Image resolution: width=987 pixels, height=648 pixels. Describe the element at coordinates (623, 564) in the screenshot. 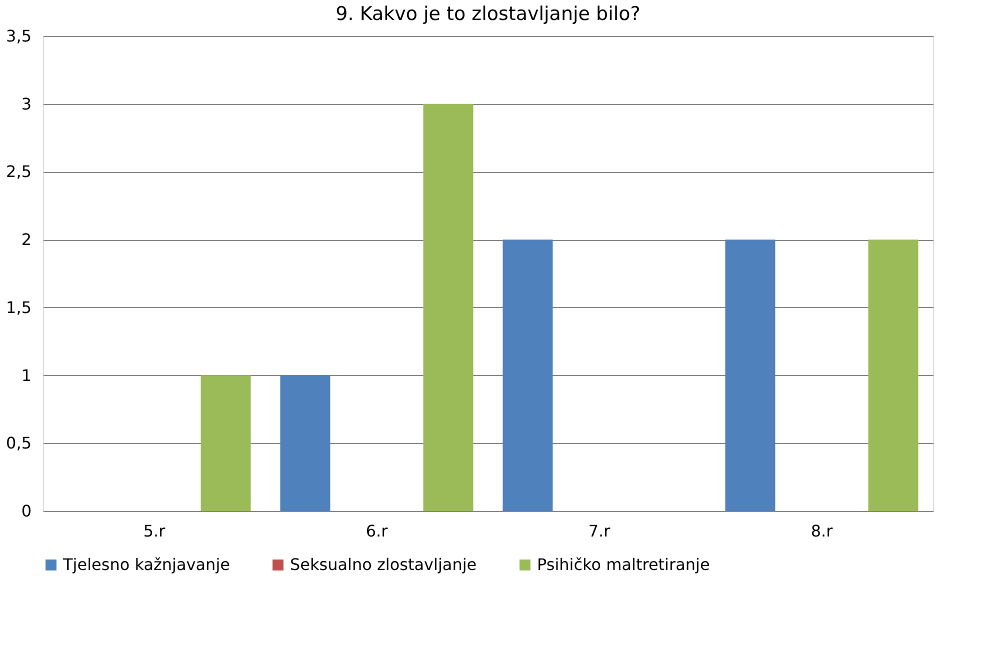

I see `legend-label: Psihičko maltretiranje` at that location.